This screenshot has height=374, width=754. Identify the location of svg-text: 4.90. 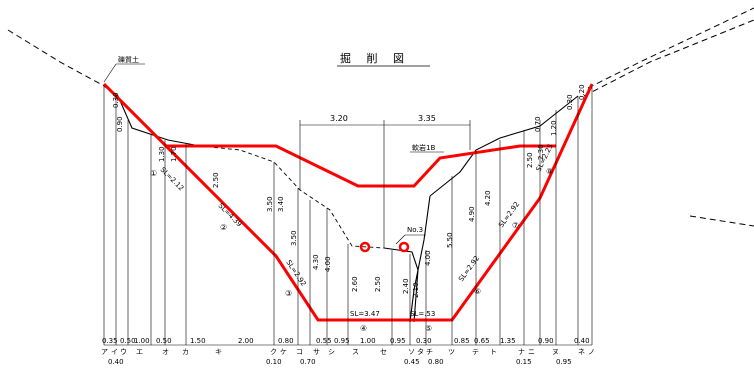
(472, 214).